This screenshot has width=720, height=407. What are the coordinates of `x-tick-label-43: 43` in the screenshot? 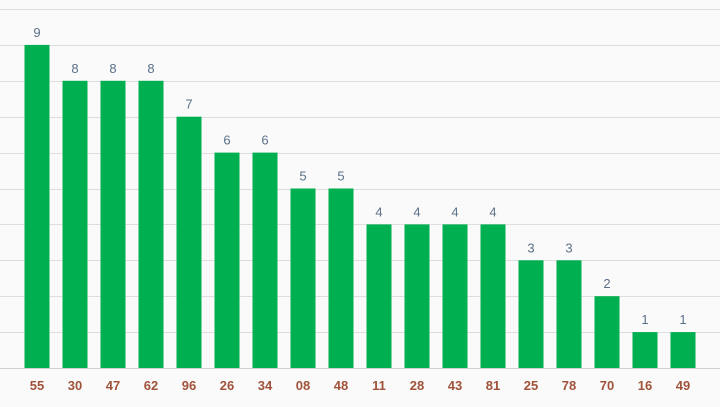 It's located at (455, 385).